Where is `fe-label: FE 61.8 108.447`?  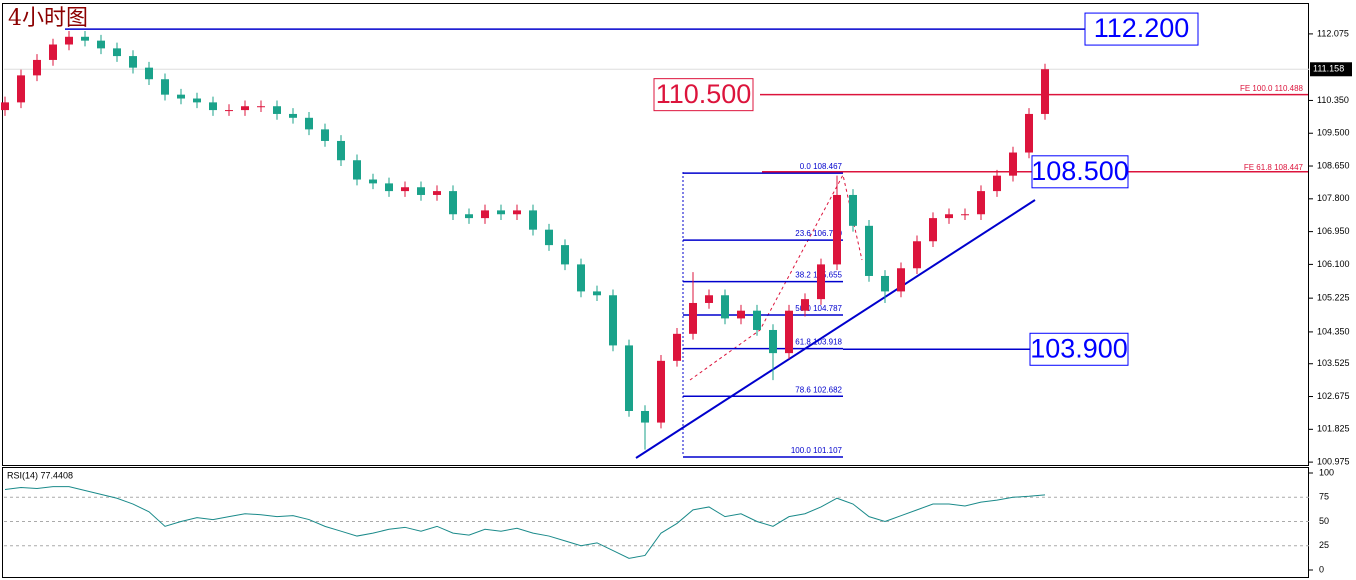
fe-label: FE 61.8 108.447 is located at coordinates (1274, 167).